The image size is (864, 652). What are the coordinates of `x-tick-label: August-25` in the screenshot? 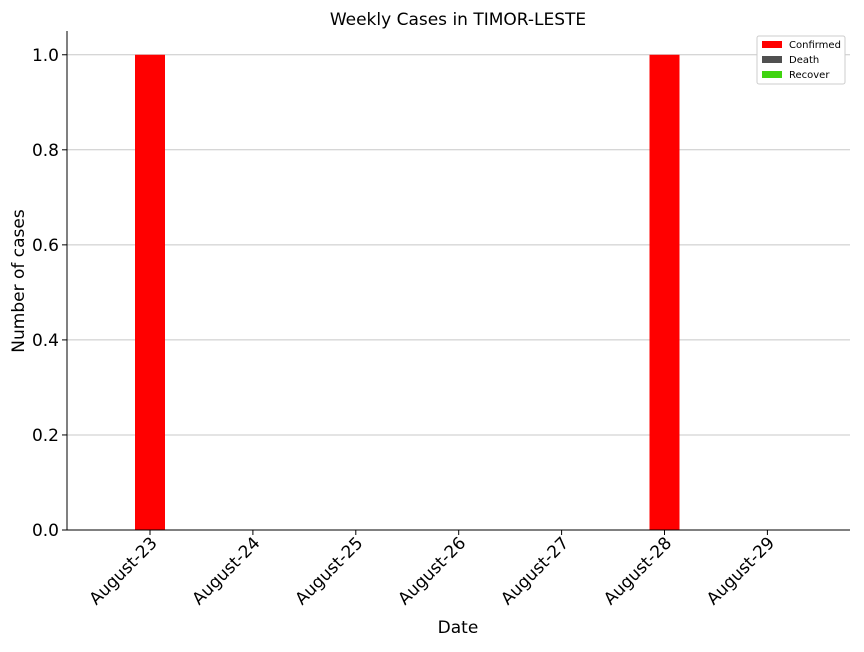 It's located at (329, 571).